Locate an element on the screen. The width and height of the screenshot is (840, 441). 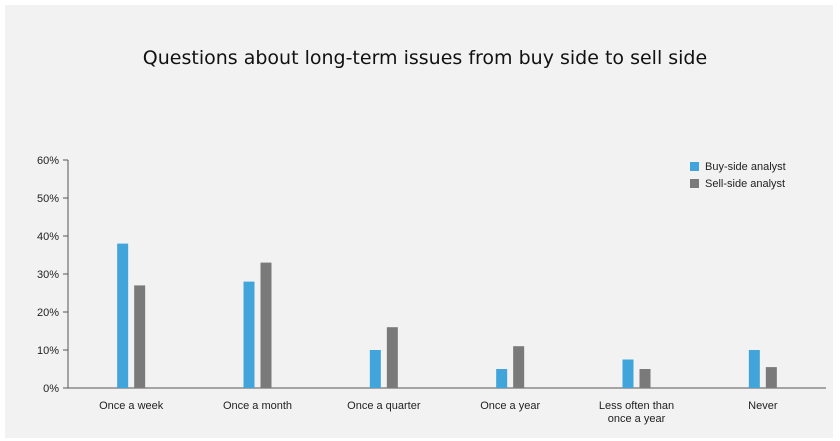
legend-item-buy-side: Buy-side analyst is located at coordinates (738, 166).